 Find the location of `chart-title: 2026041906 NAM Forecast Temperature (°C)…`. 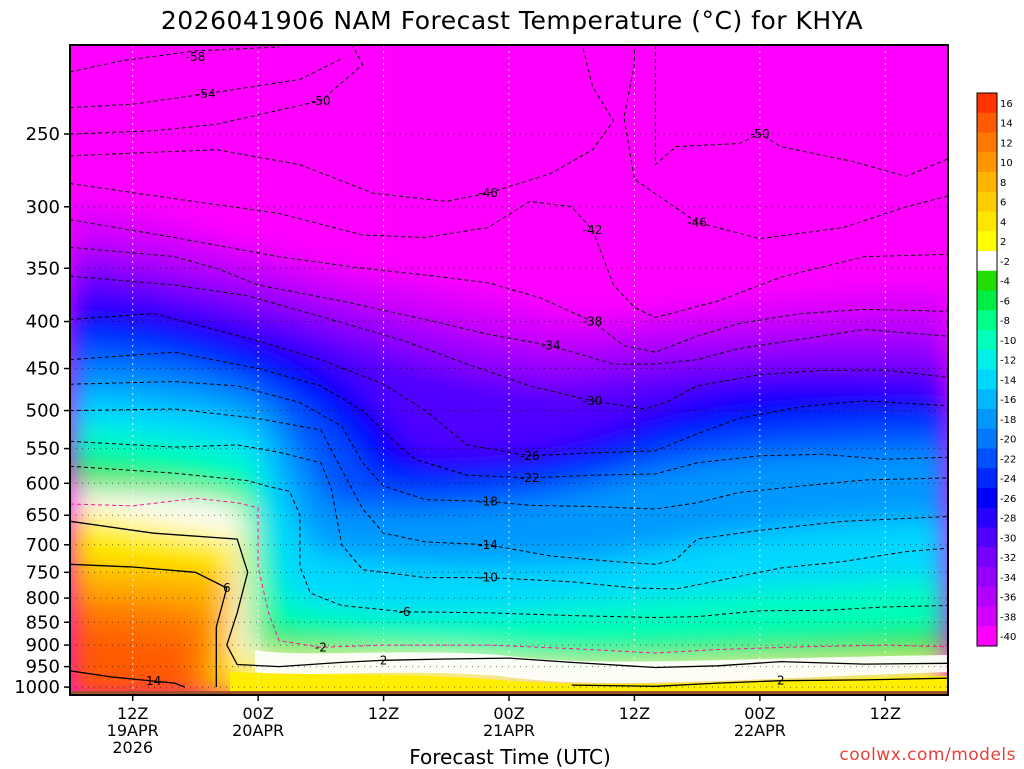

chart-title: 2026041906 NAM Forecast Temperature (°C)… is located at coordinates (512, 20).